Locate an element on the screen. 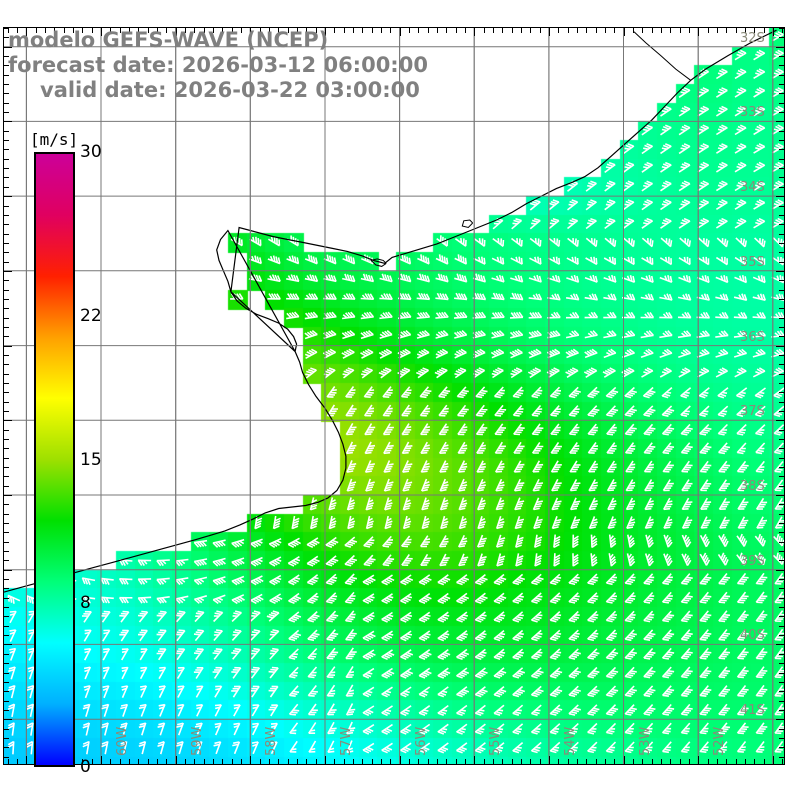  coastline-path is located at coordinates (378, 262).